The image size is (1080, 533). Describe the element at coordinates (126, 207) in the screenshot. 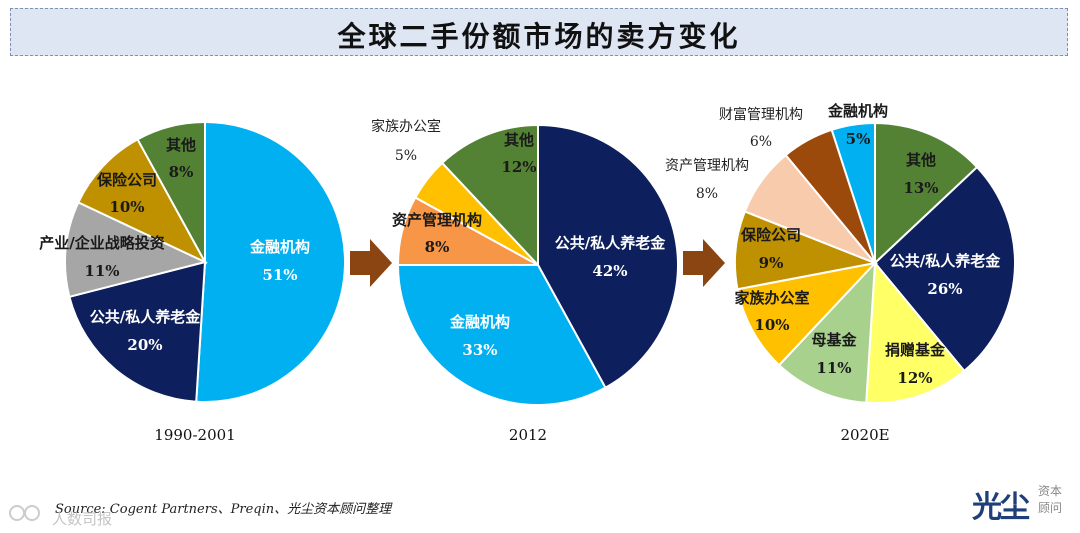

I see `slice-value-1-4: 10%` at that location.